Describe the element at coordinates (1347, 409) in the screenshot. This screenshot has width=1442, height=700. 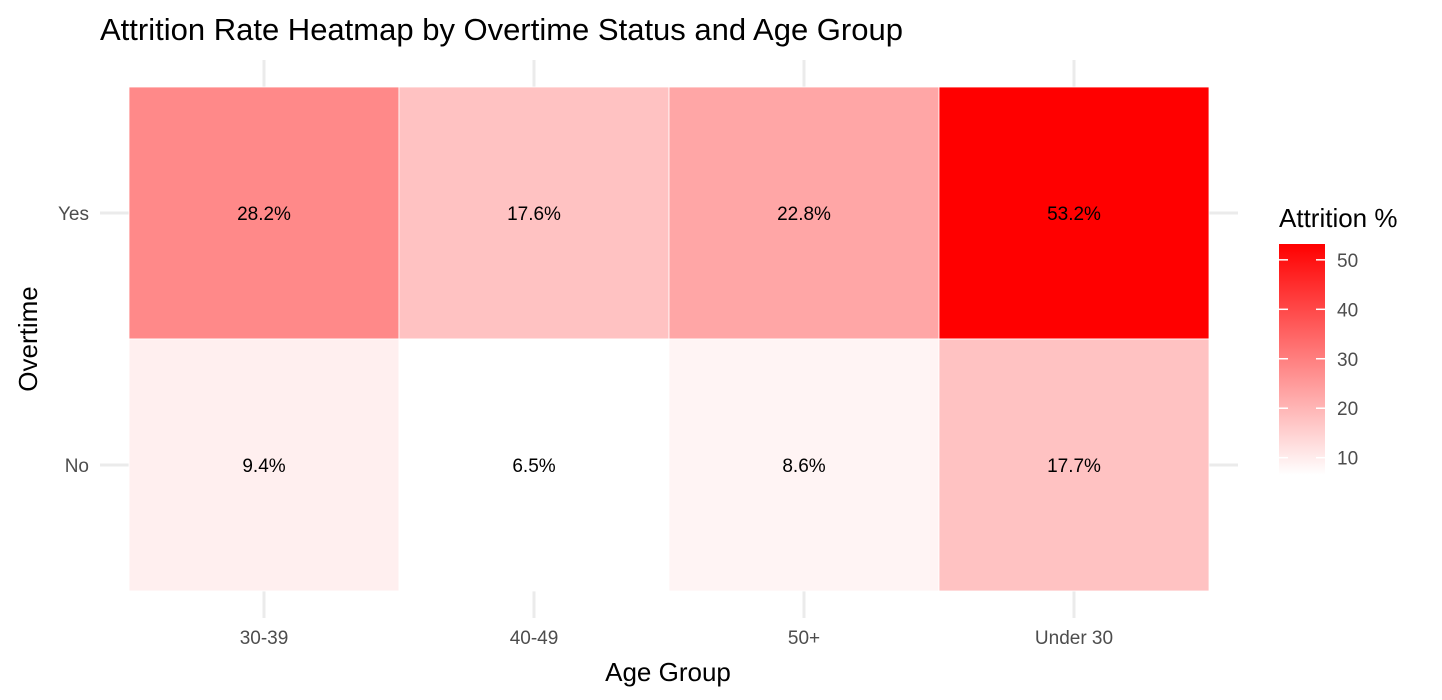
I see `legend-tick-label: 20` at that location.